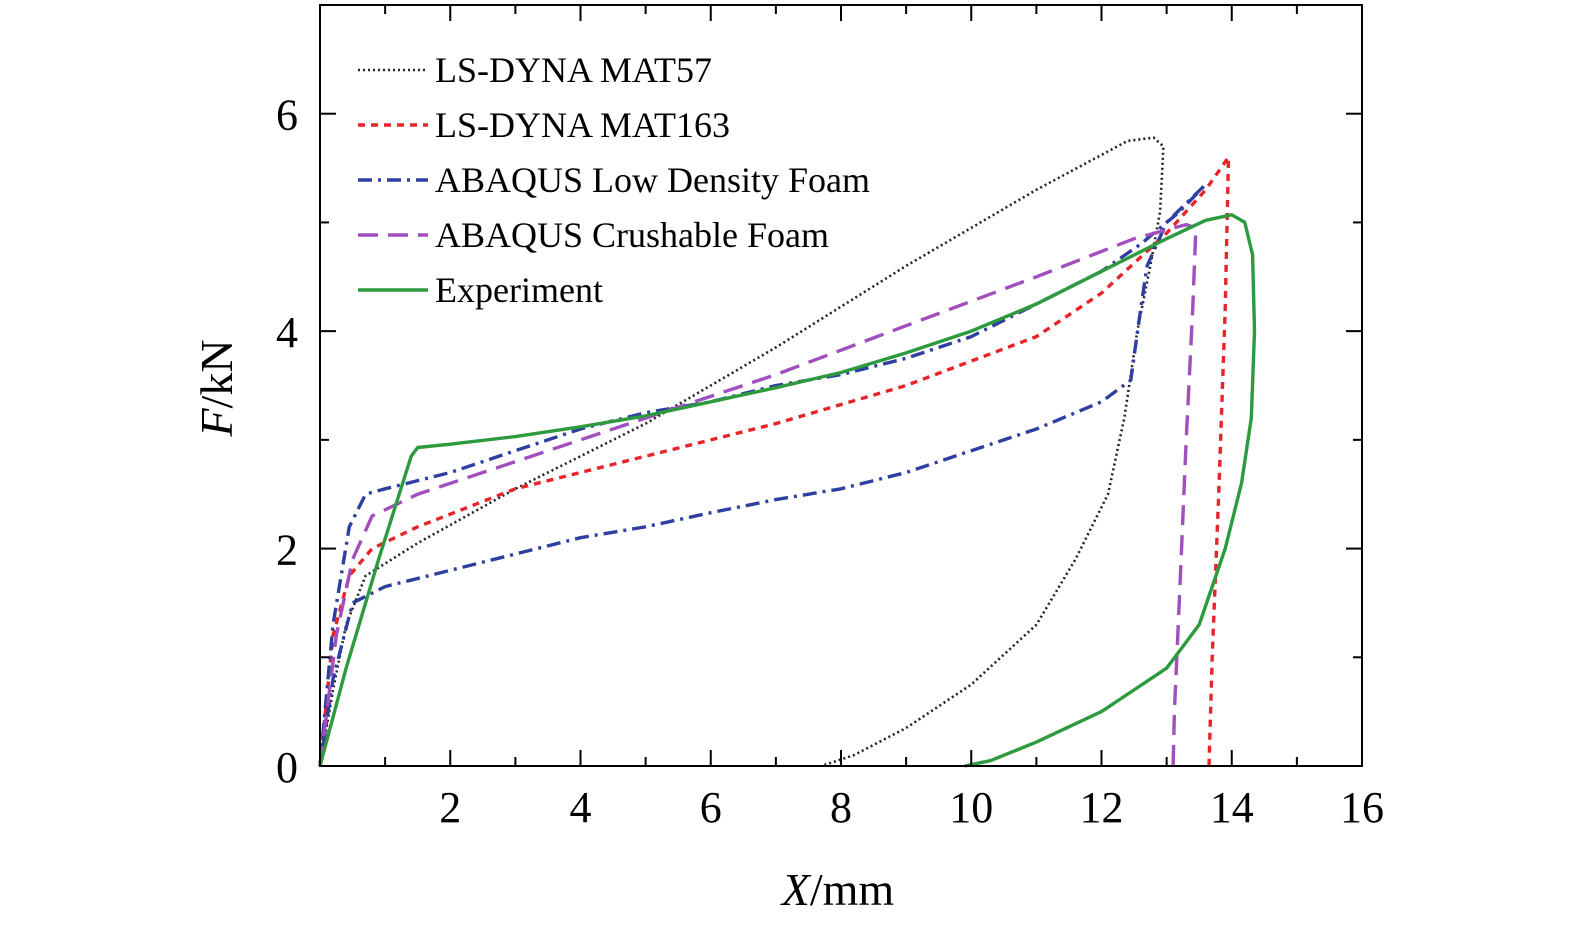  I want to click on x-tick-label: 8, so click(841, 807).